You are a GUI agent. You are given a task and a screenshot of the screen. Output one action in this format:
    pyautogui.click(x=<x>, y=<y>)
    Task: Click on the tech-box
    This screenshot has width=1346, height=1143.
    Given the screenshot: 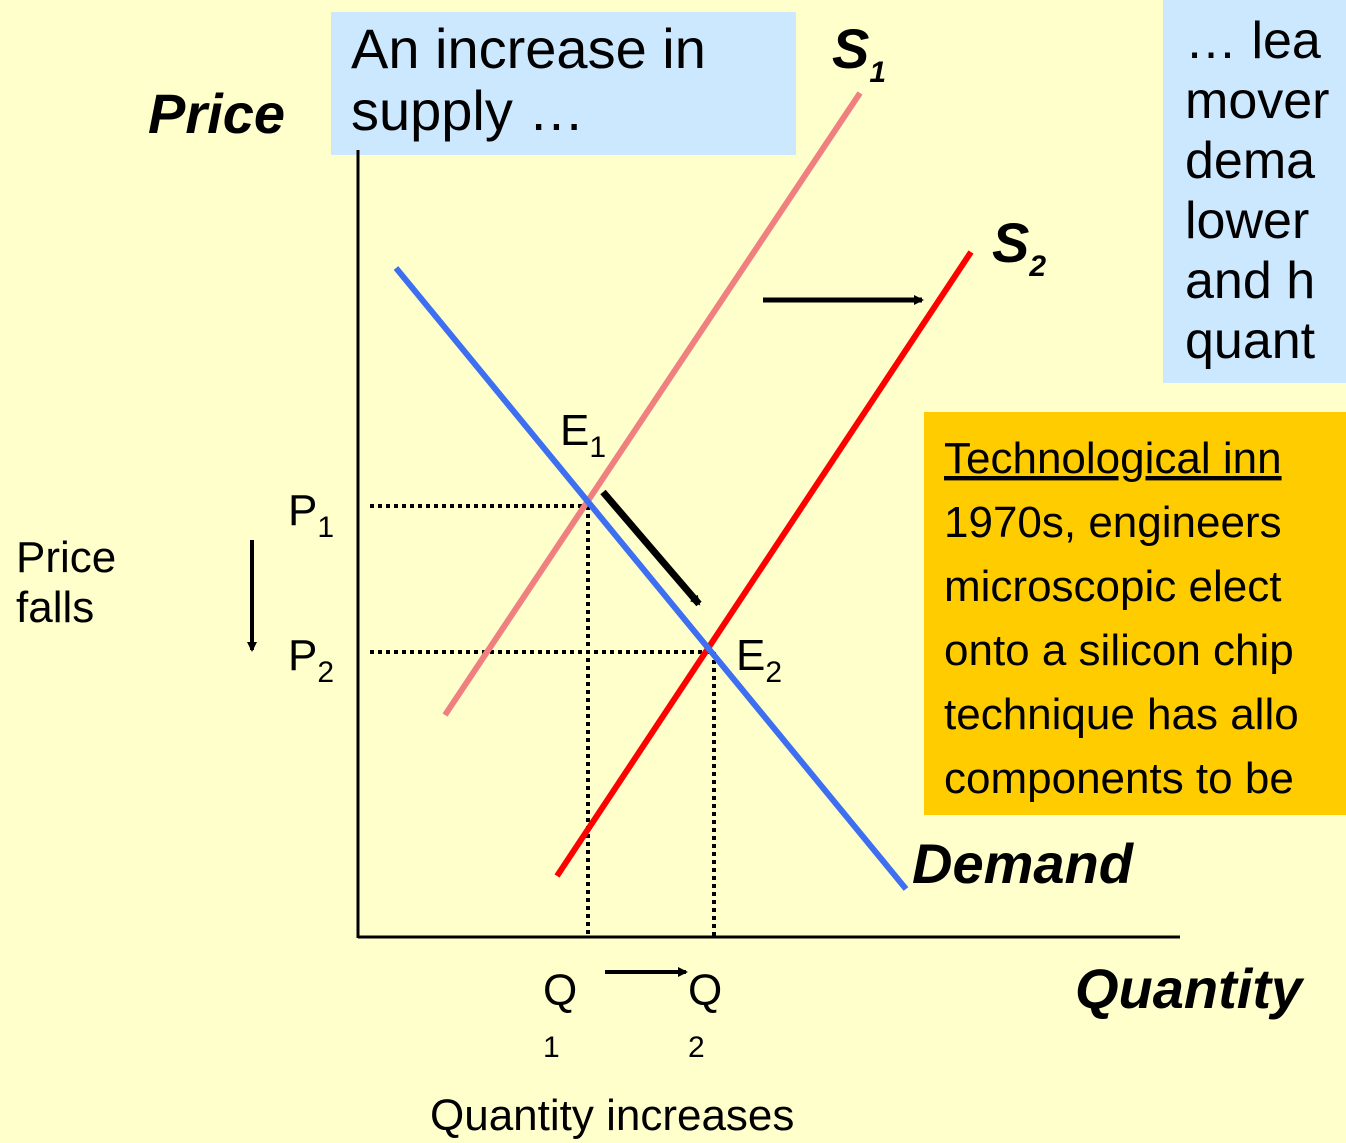 What is the action you would take?
    pyautogui.click(x=1135, y=613)
    